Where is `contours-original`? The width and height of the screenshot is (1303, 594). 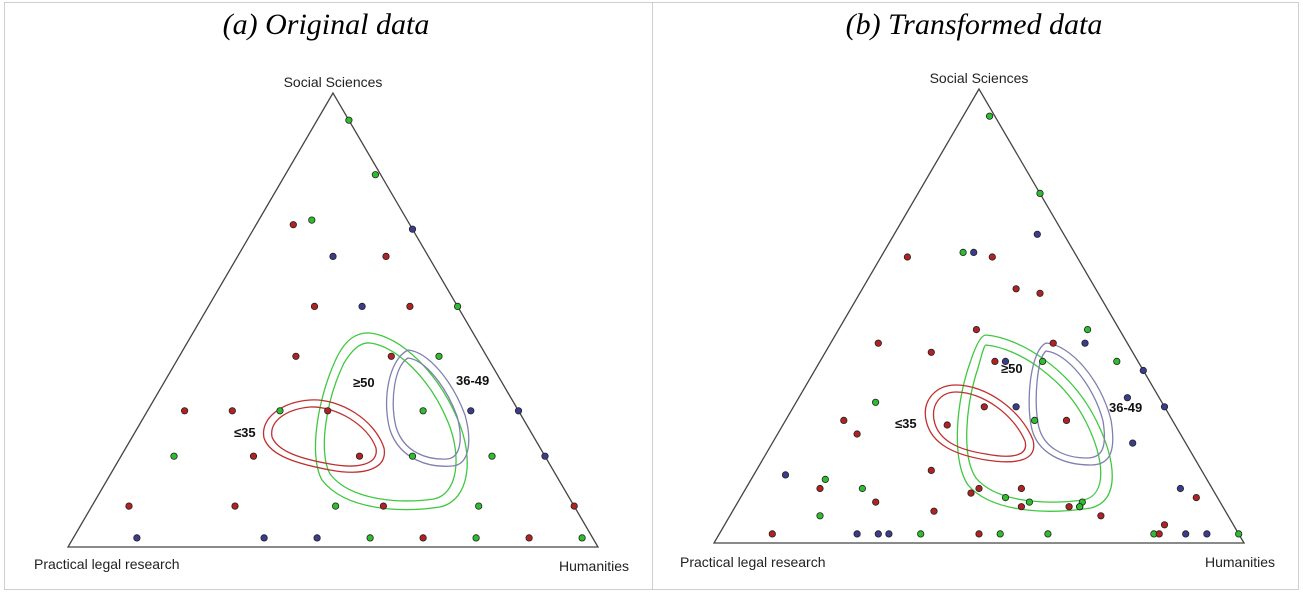 contours-original is located at coordinates (366, 421).